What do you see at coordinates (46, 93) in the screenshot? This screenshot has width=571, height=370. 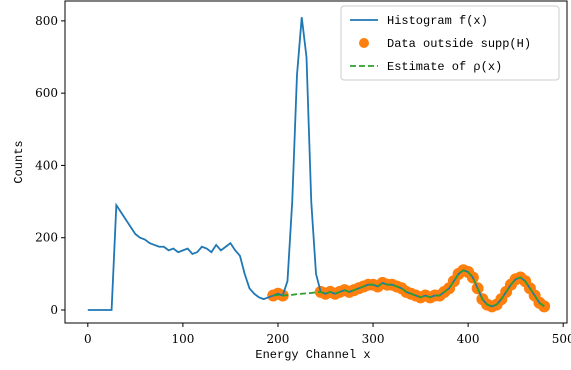 I see `y-tick-label: 600` at bounding box center [46, 93].